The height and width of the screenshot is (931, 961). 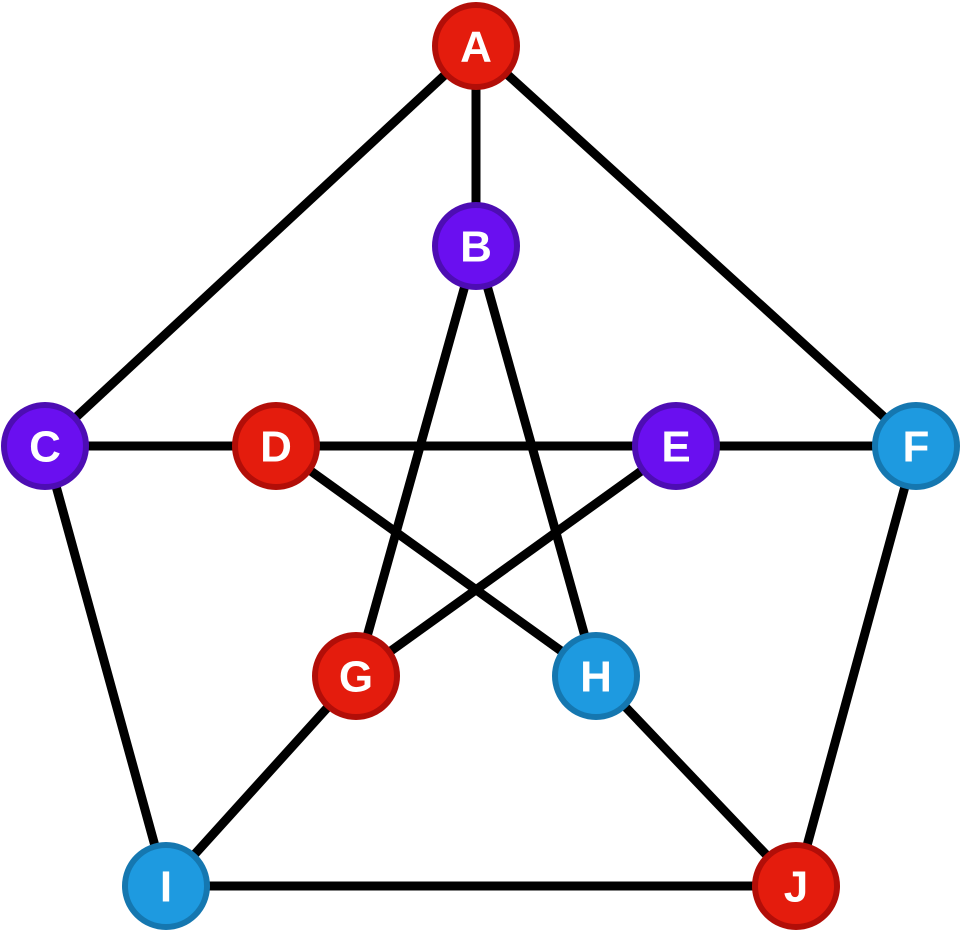 I want to click on node-label-i: I, so click(x=166, y=887).